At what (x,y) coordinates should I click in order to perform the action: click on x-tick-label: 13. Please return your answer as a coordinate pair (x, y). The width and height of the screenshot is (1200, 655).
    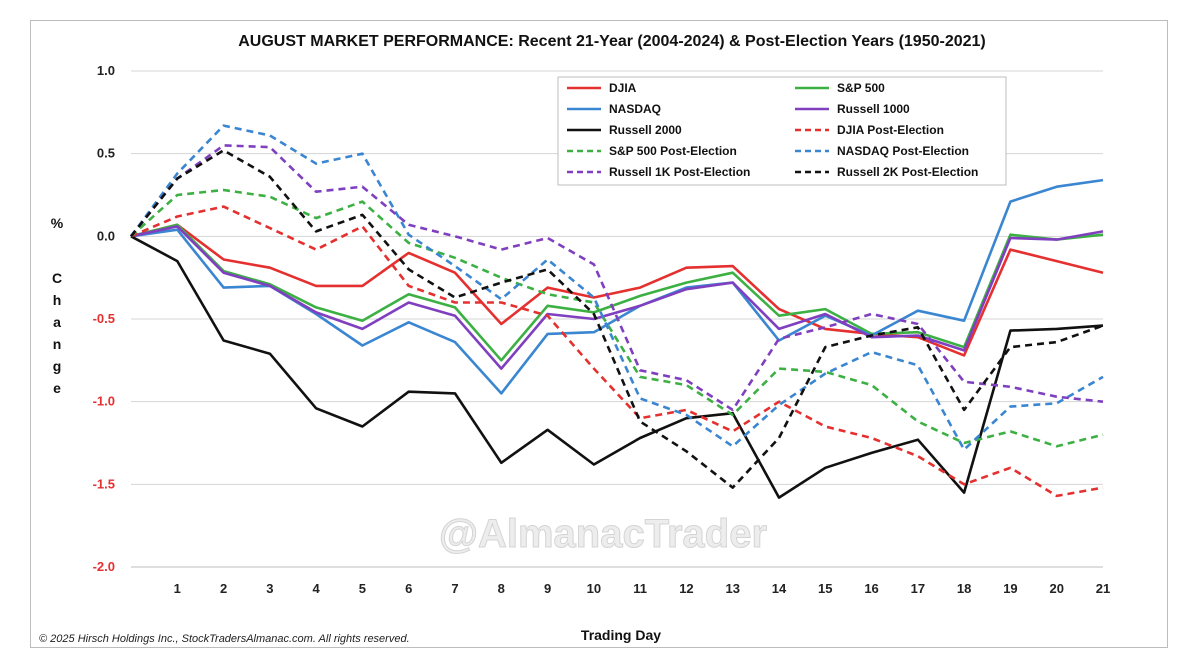
    Looking at the image, I should click on (732, 588).